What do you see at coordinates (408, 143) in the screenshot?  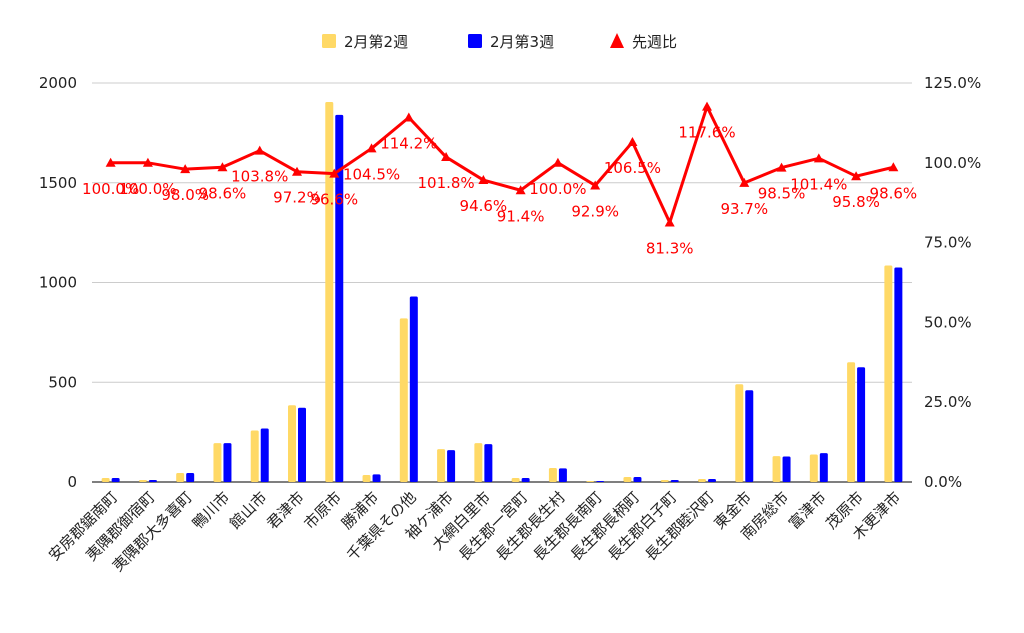 I see `ratio-data-label: 114.2%` at bounding box center [408, 143].